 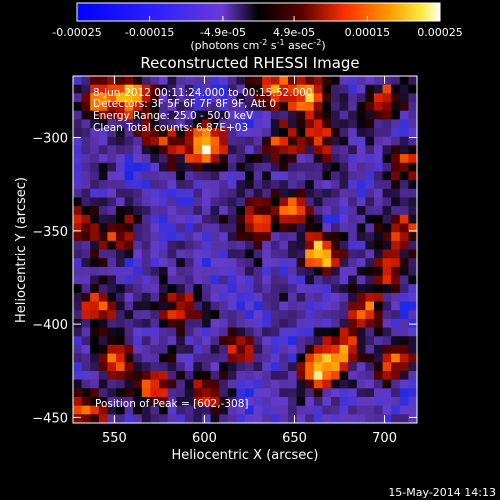 What do you see at coordinates (184, 104) in the screenshot?
I see `annotation-detectors: Detectors: 3F 5F 6F 7F 8F 9F, Att 0` at bounding box center [184, 104].